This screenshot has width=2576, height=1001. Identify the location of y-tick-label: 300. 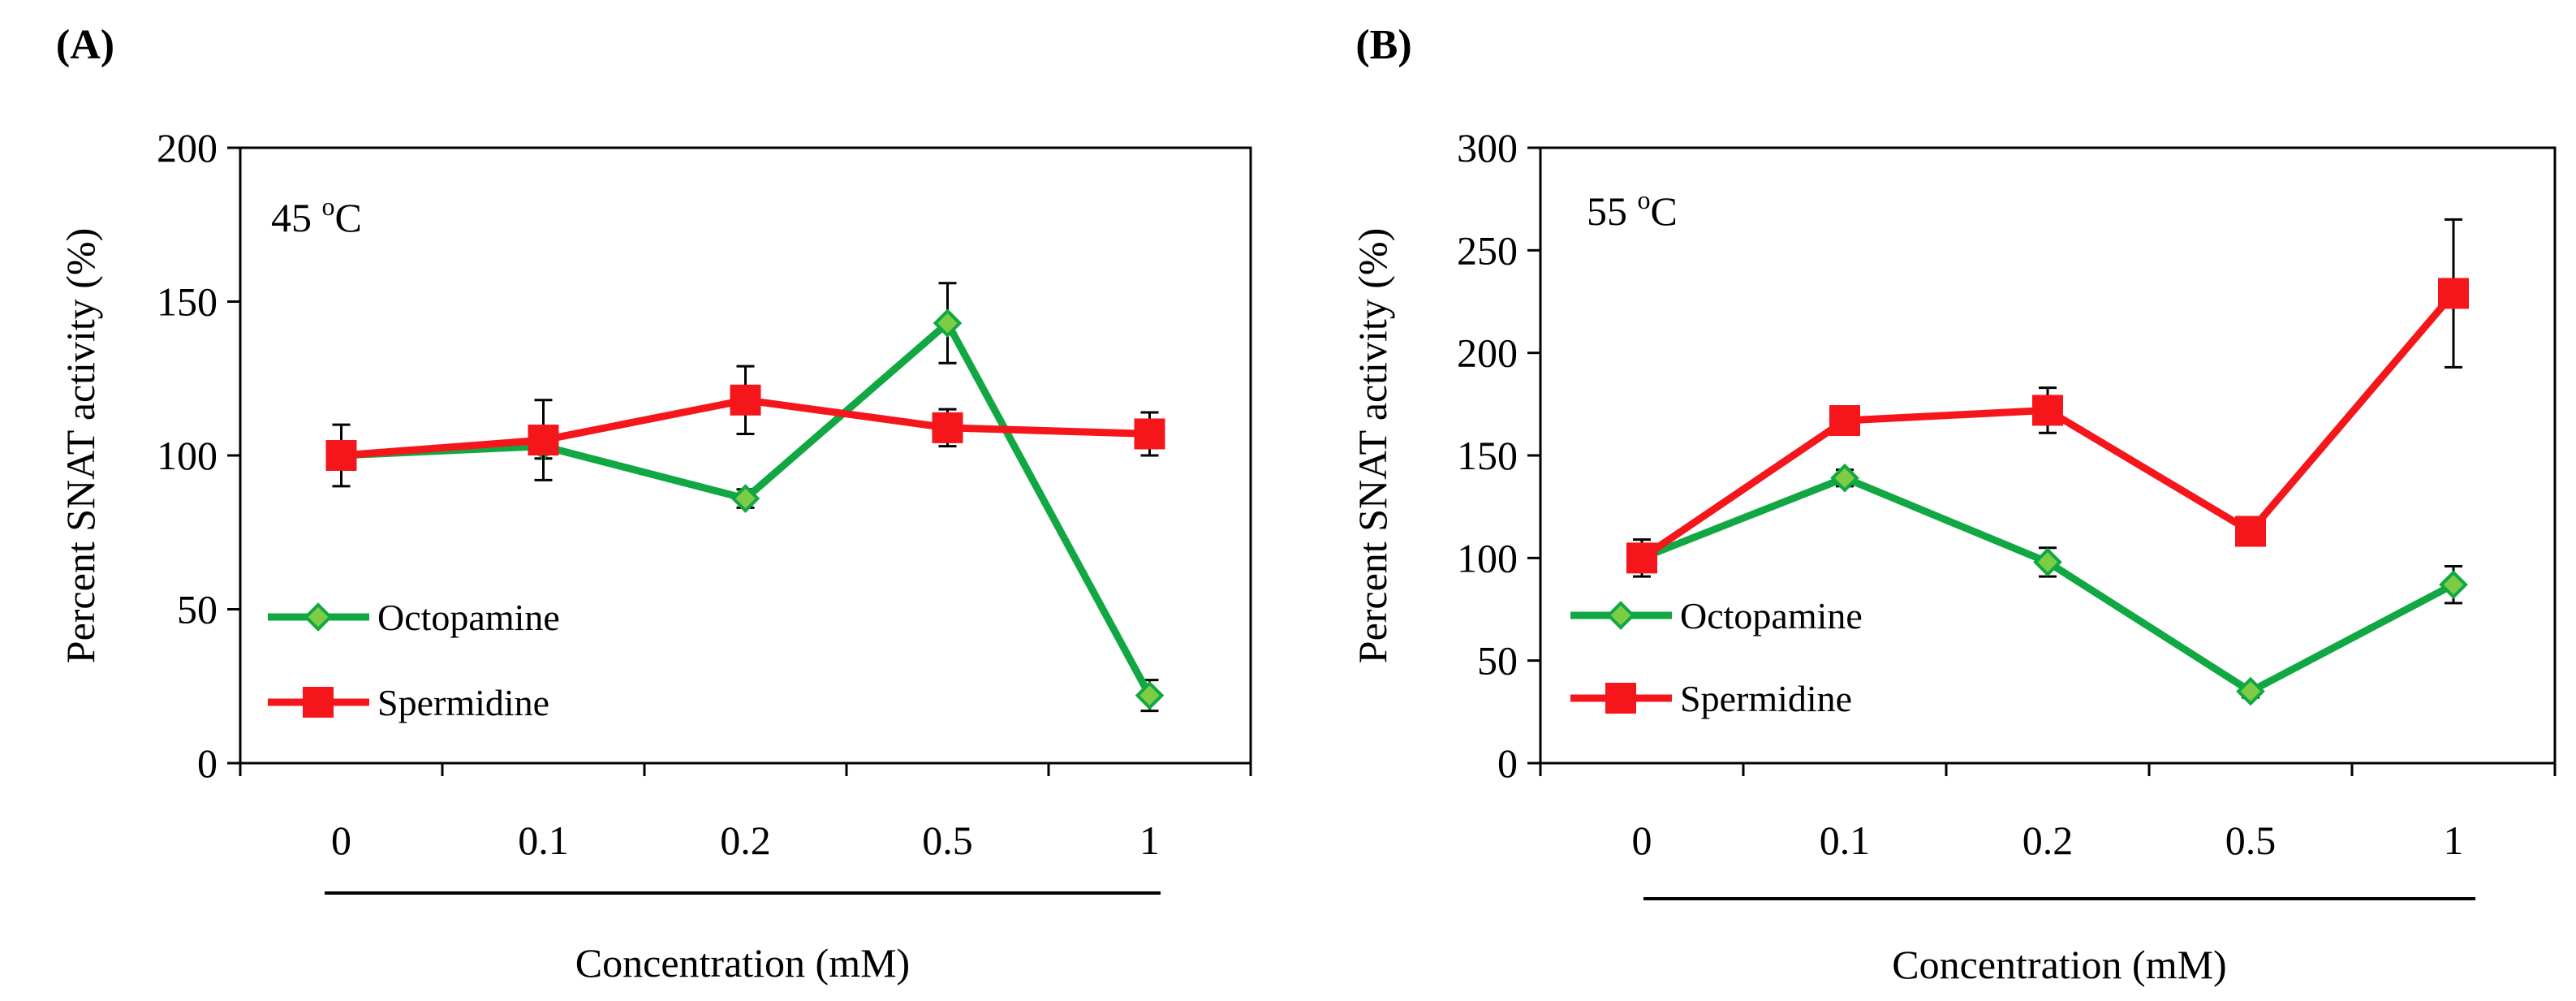
(1487, 147).